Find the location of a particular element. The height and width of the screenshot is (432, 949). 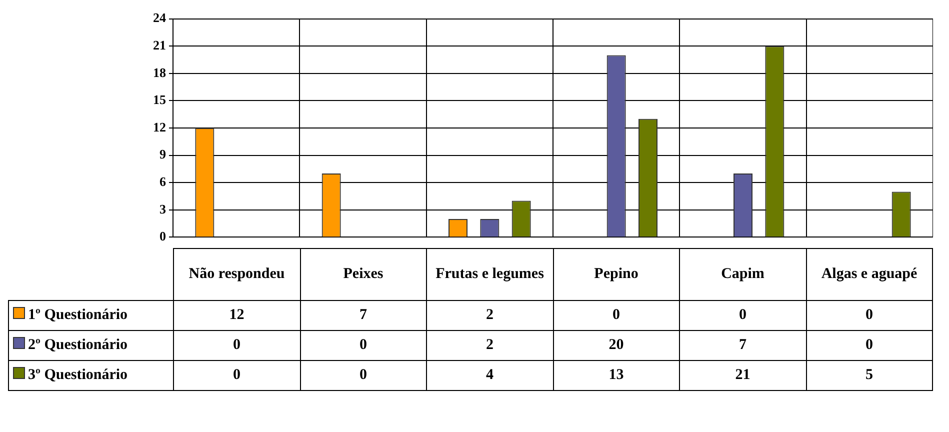

y-tick-label: 3 is located at coordinates (163, 208).